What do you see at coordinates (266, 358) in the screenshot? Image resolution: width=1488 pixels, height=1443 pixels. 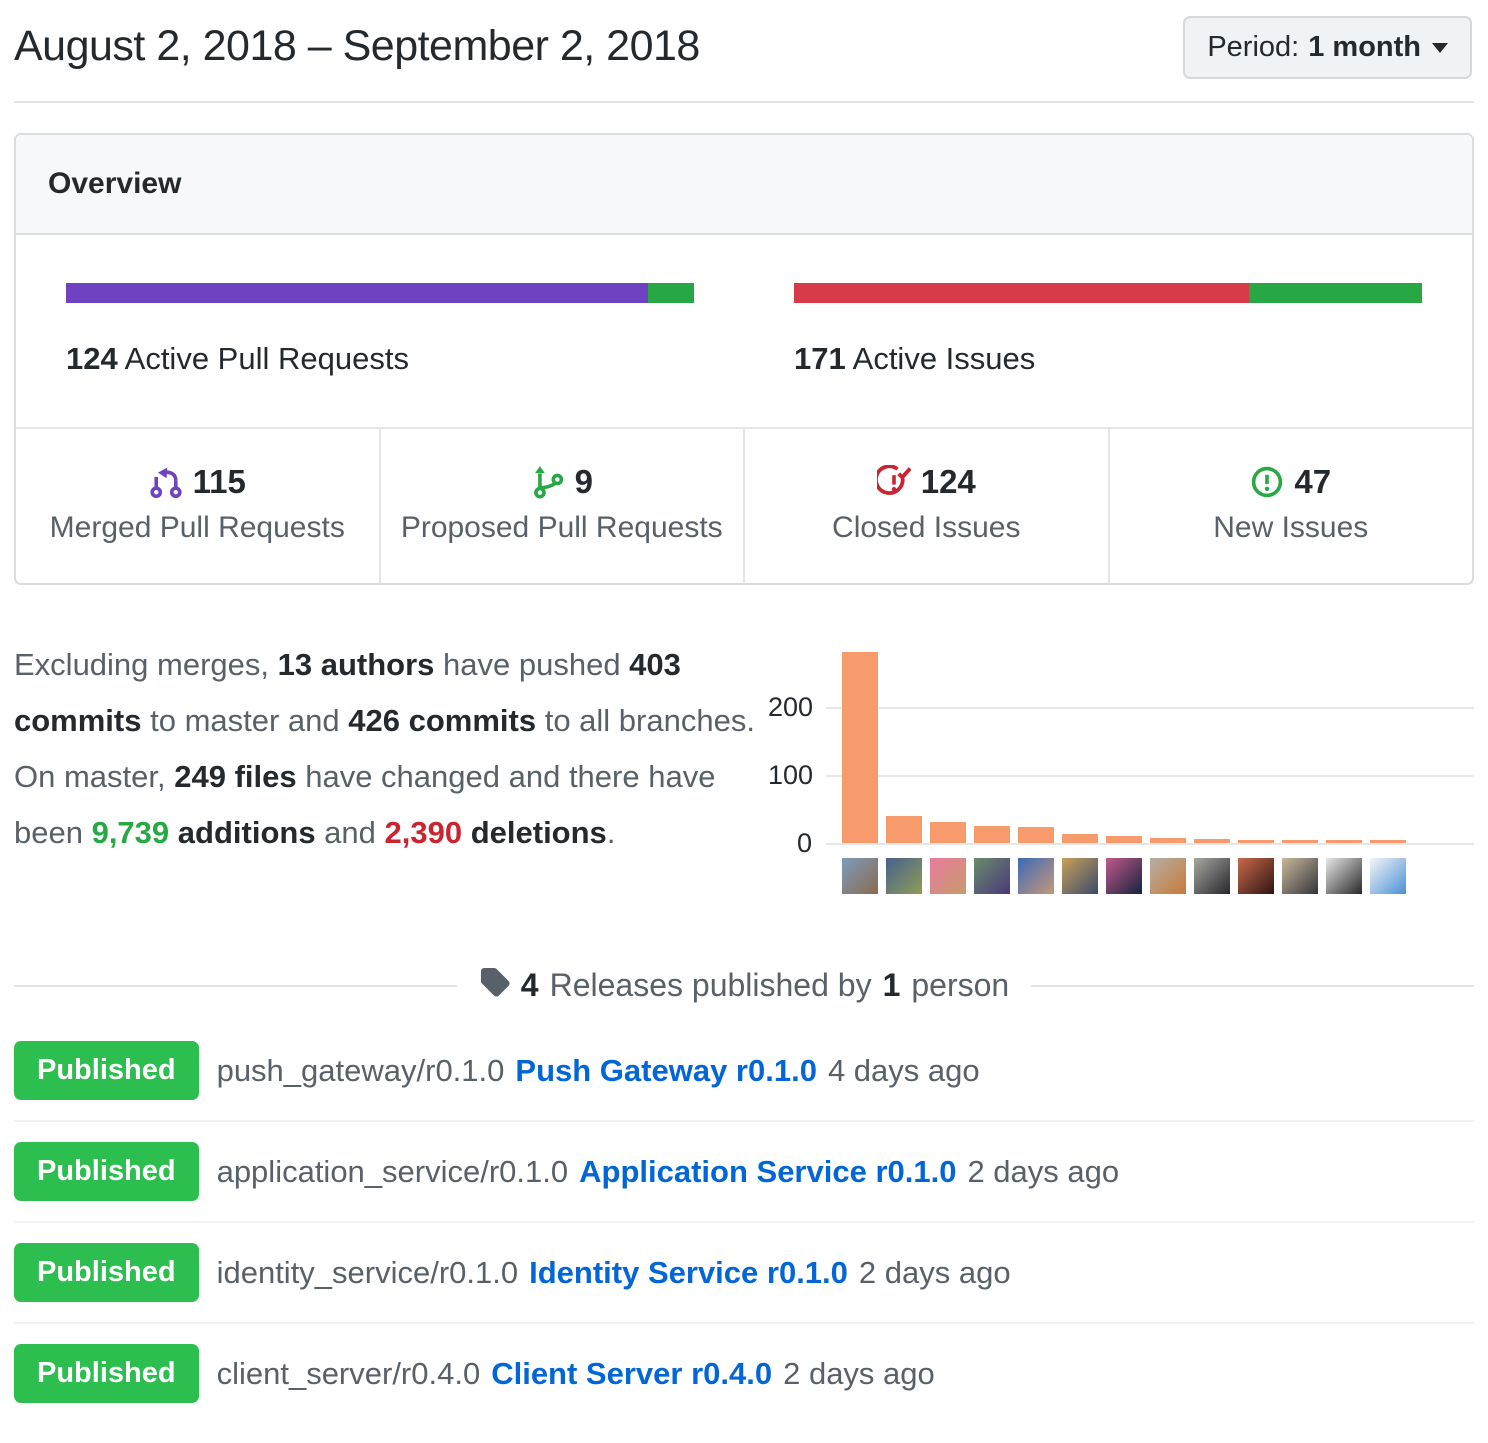 I see `active-pr-text: Active Pull Requests` at bounding box center [266, 358].